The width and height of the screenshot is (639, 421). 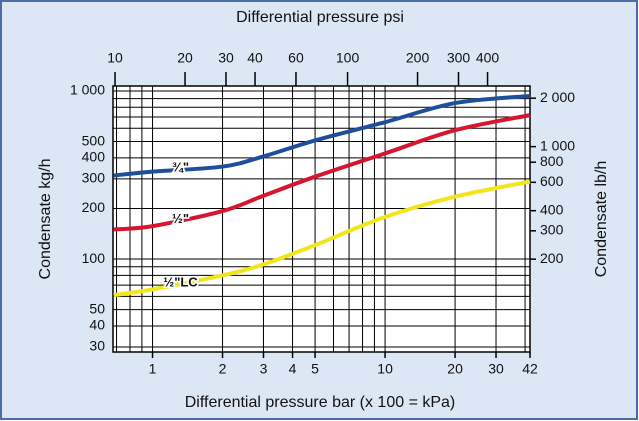 What do you see at coordinates (296, 58) in the screenshot?
I see `x2-tick-label: 60` at bounding box center [296, 58].